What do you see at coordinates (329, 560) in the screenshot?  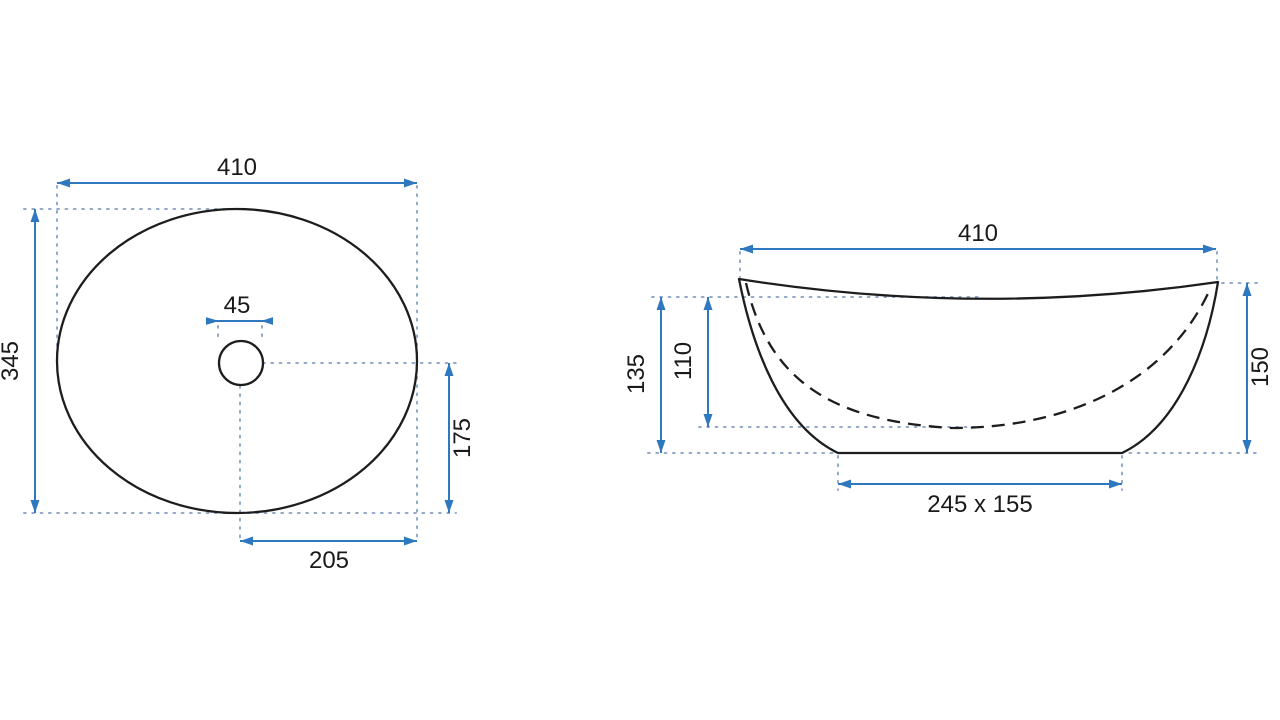 I see `dim-label-center-offset-x: 205` at bounding box center [329, 560].